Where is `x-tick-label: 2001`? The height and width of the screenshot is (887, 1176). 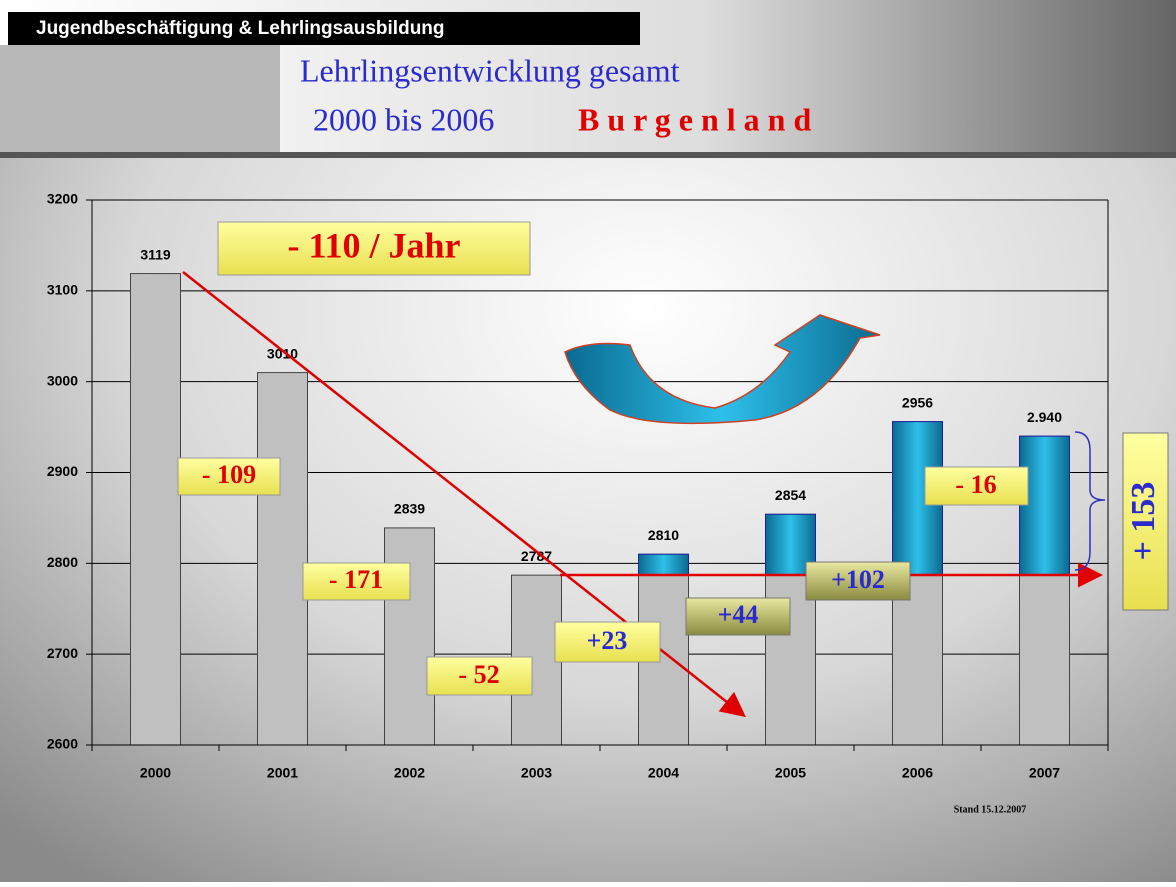
x-tick-label: 2001 is located at coordinates (282, 773).